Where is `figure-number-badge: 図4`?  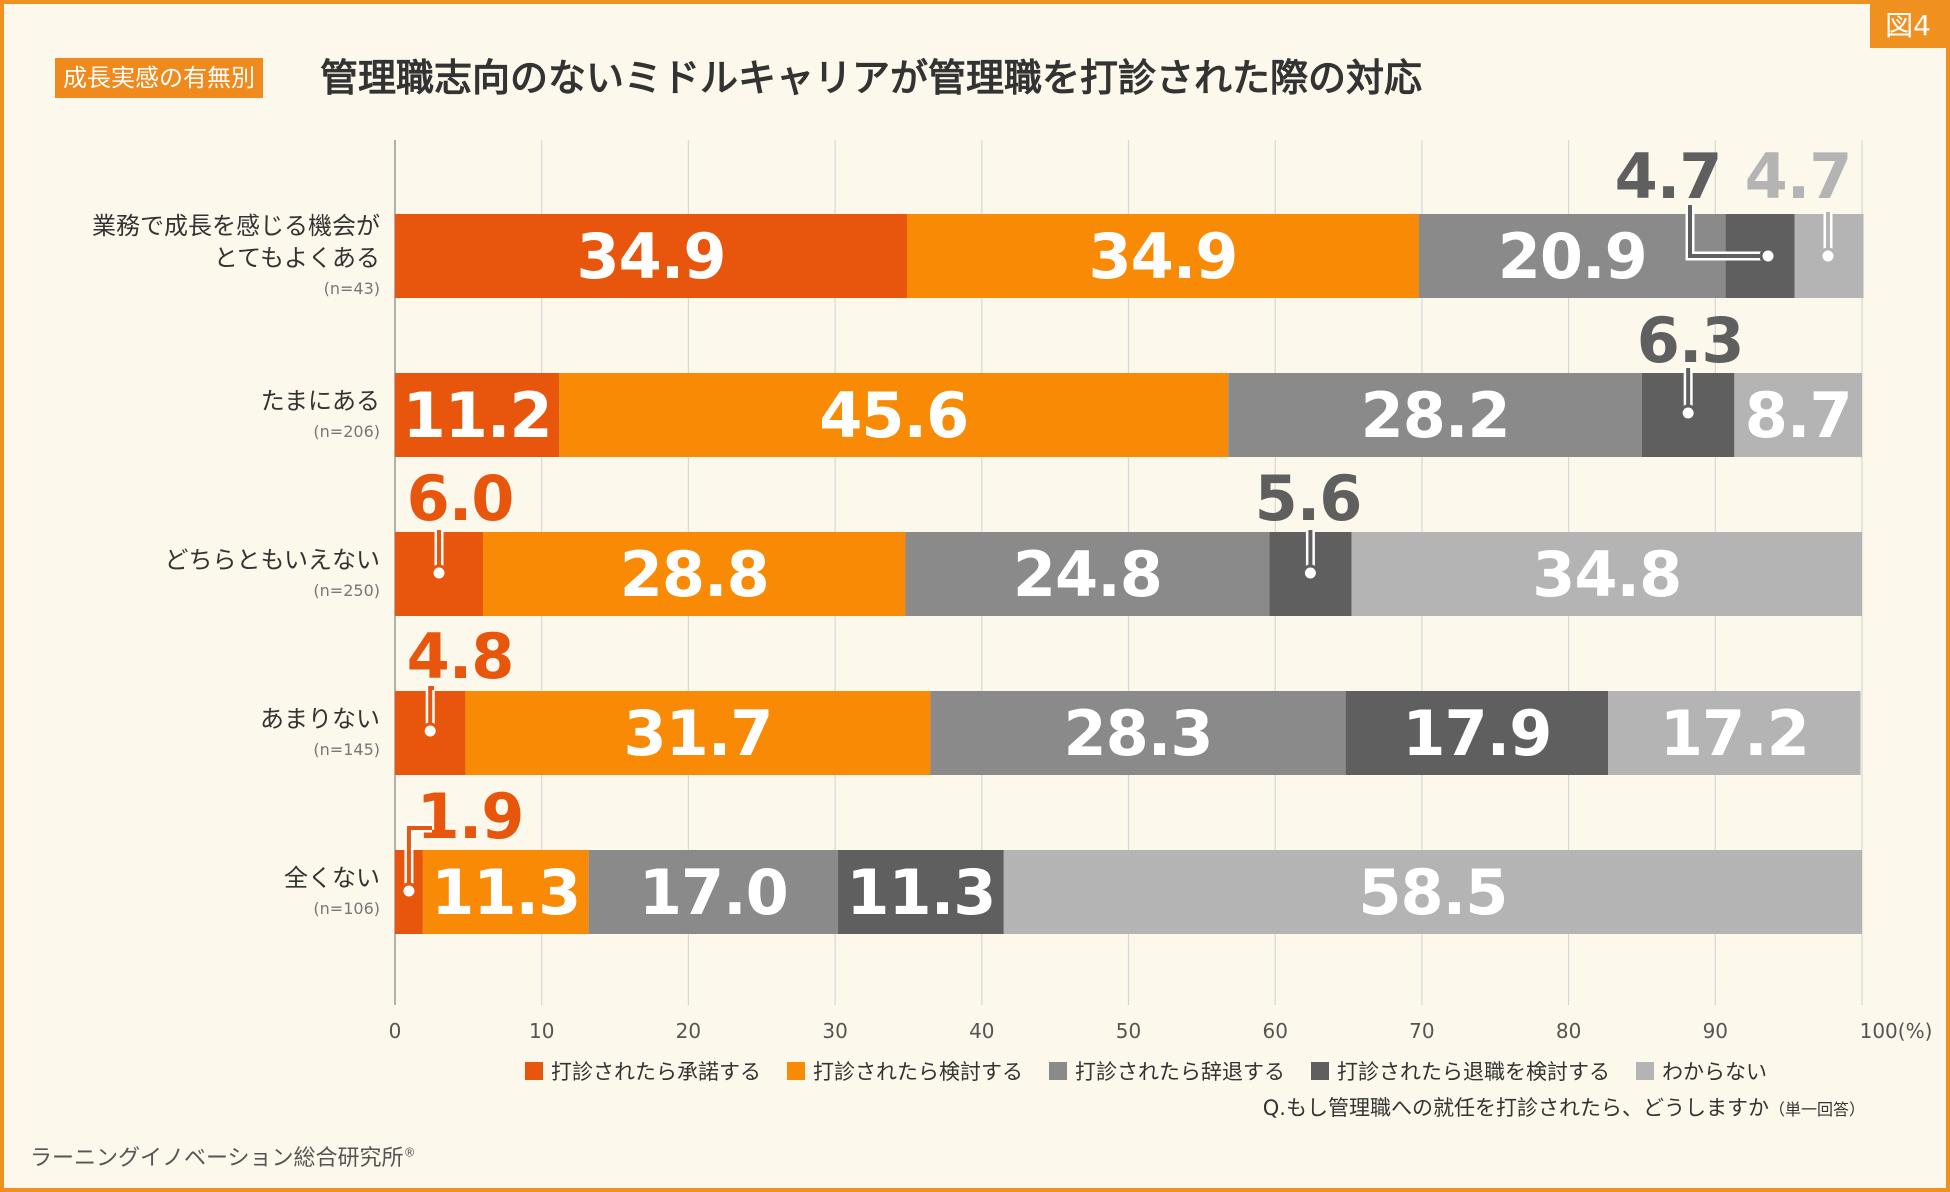 figure-number-badge: 図4 is located at coordinates (1908, 26).